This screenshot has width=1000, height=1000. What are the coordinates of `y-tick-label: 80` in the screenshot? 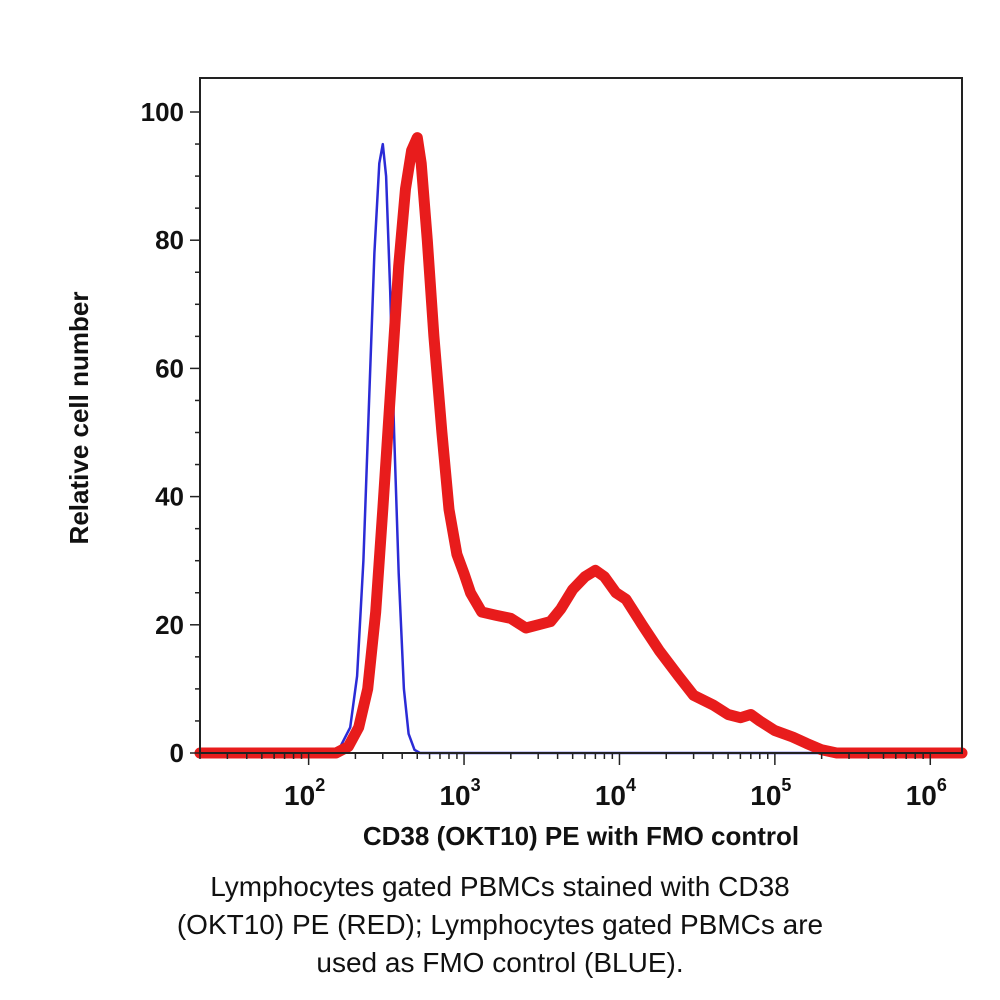 It's located at (169, 240).